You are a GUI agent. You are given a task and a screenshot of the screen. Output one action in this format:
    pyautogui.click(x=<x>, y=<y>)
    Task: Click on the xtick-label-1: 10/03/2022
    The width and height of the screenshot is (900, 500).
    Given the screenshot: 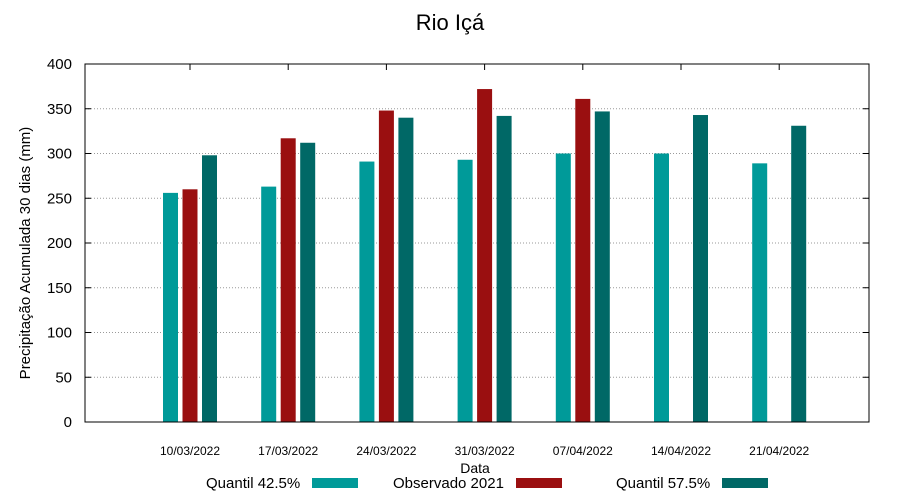 What is the action you would take?
    pyautogui.click(x=190, y=451)
    